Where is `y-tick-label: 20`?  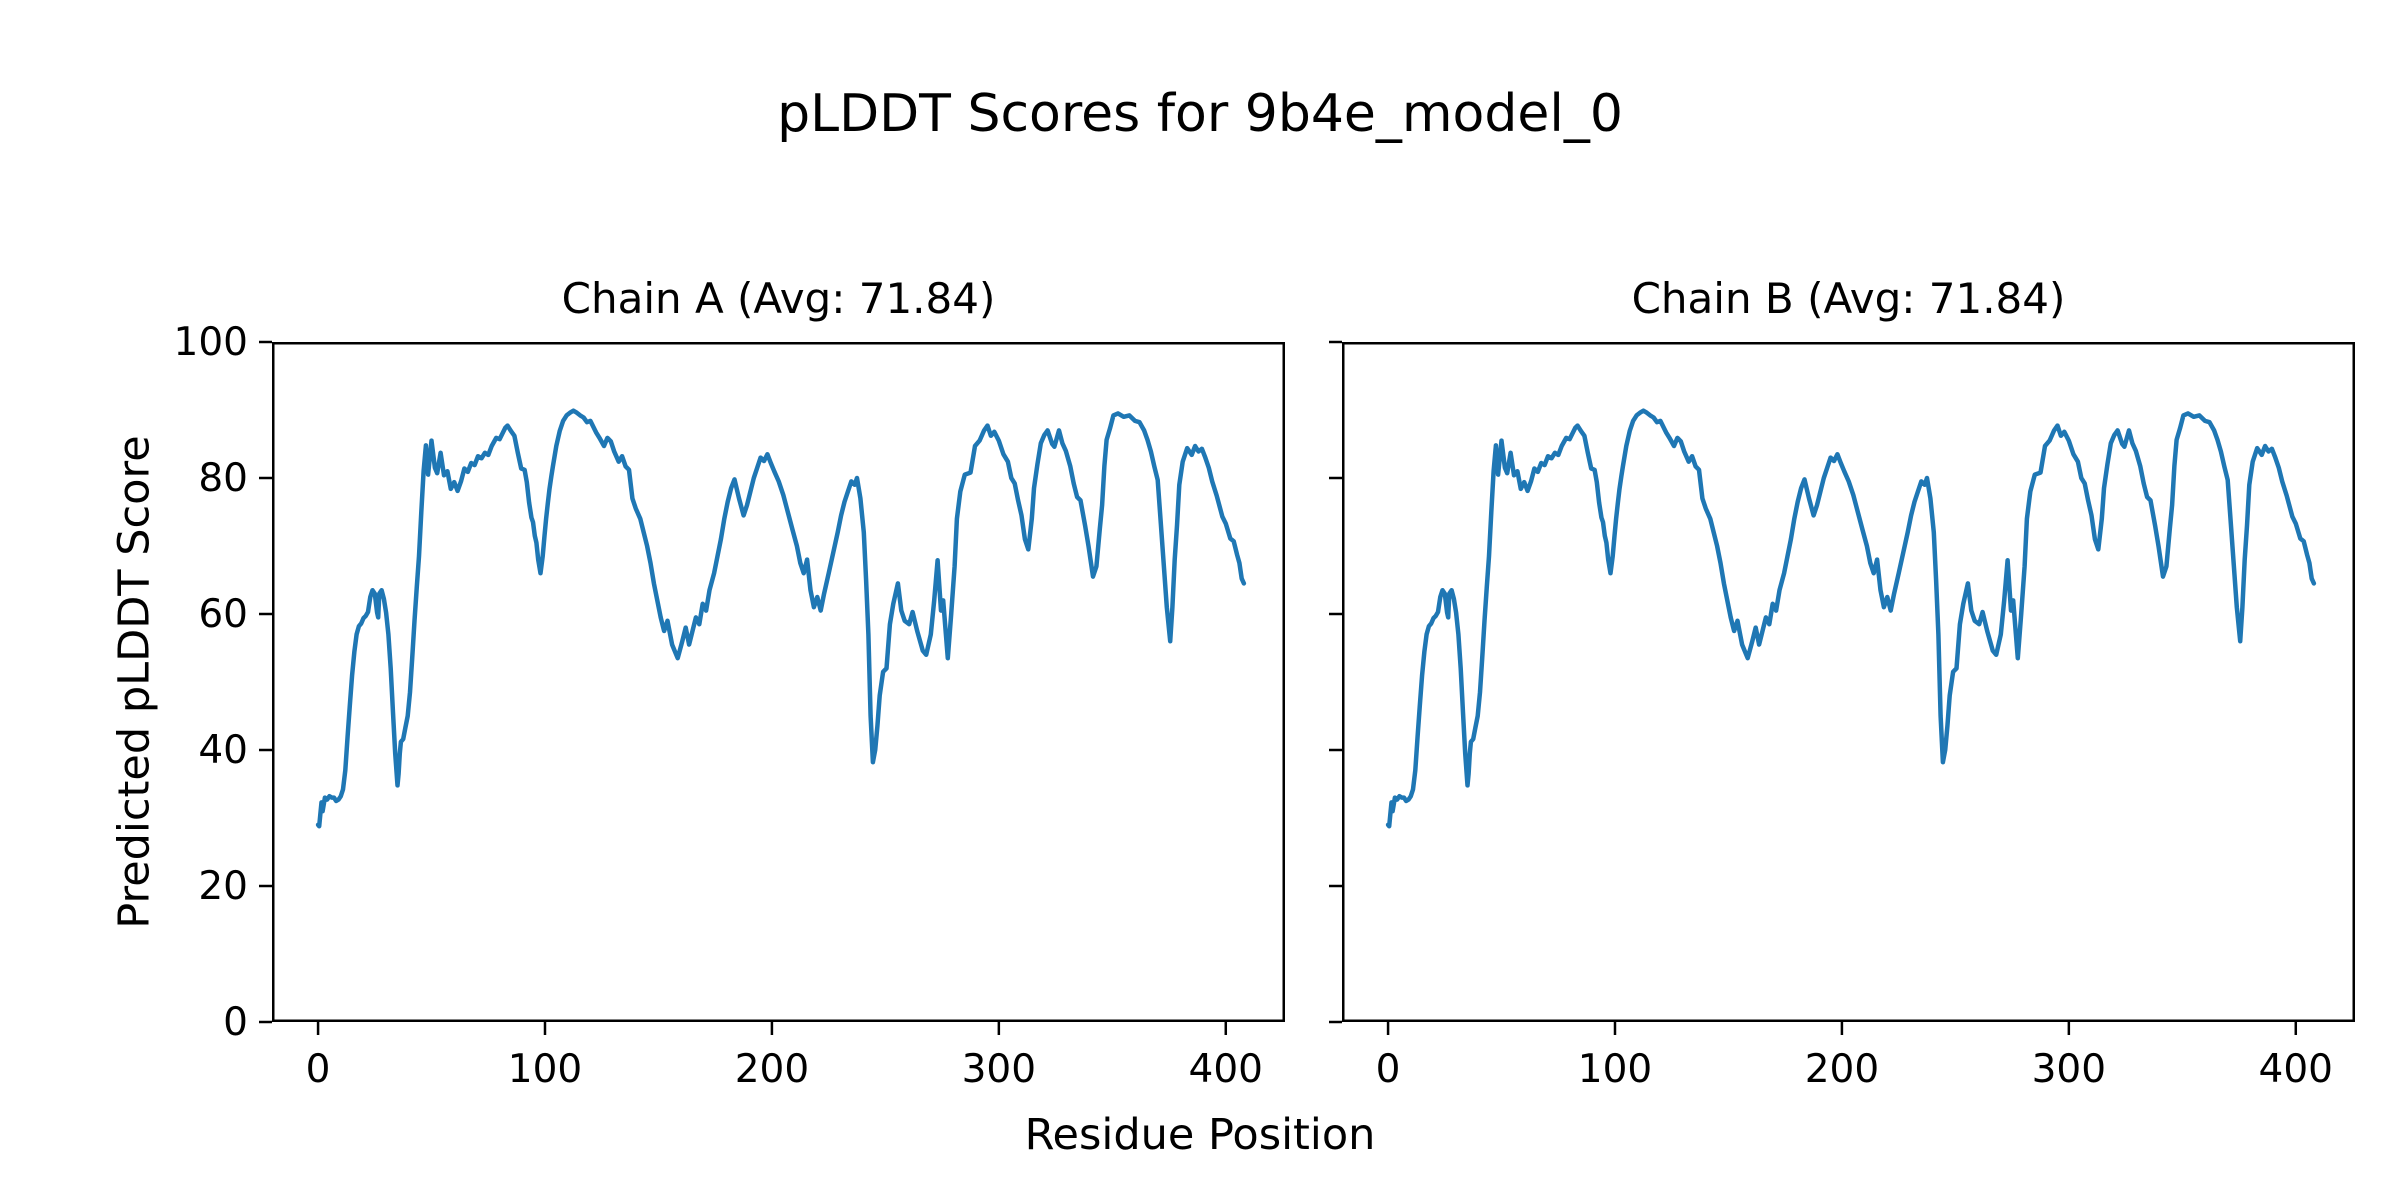
y-tick-label: 20 is located at coordinates (223, 886).